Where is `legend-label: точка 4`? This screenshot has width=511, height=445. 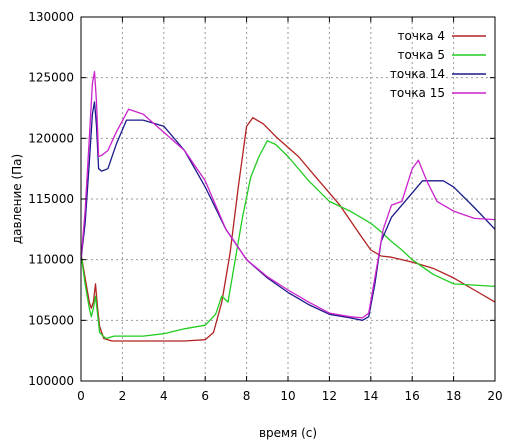 legend-label: точка 4 is located at coordinates (421, 36).